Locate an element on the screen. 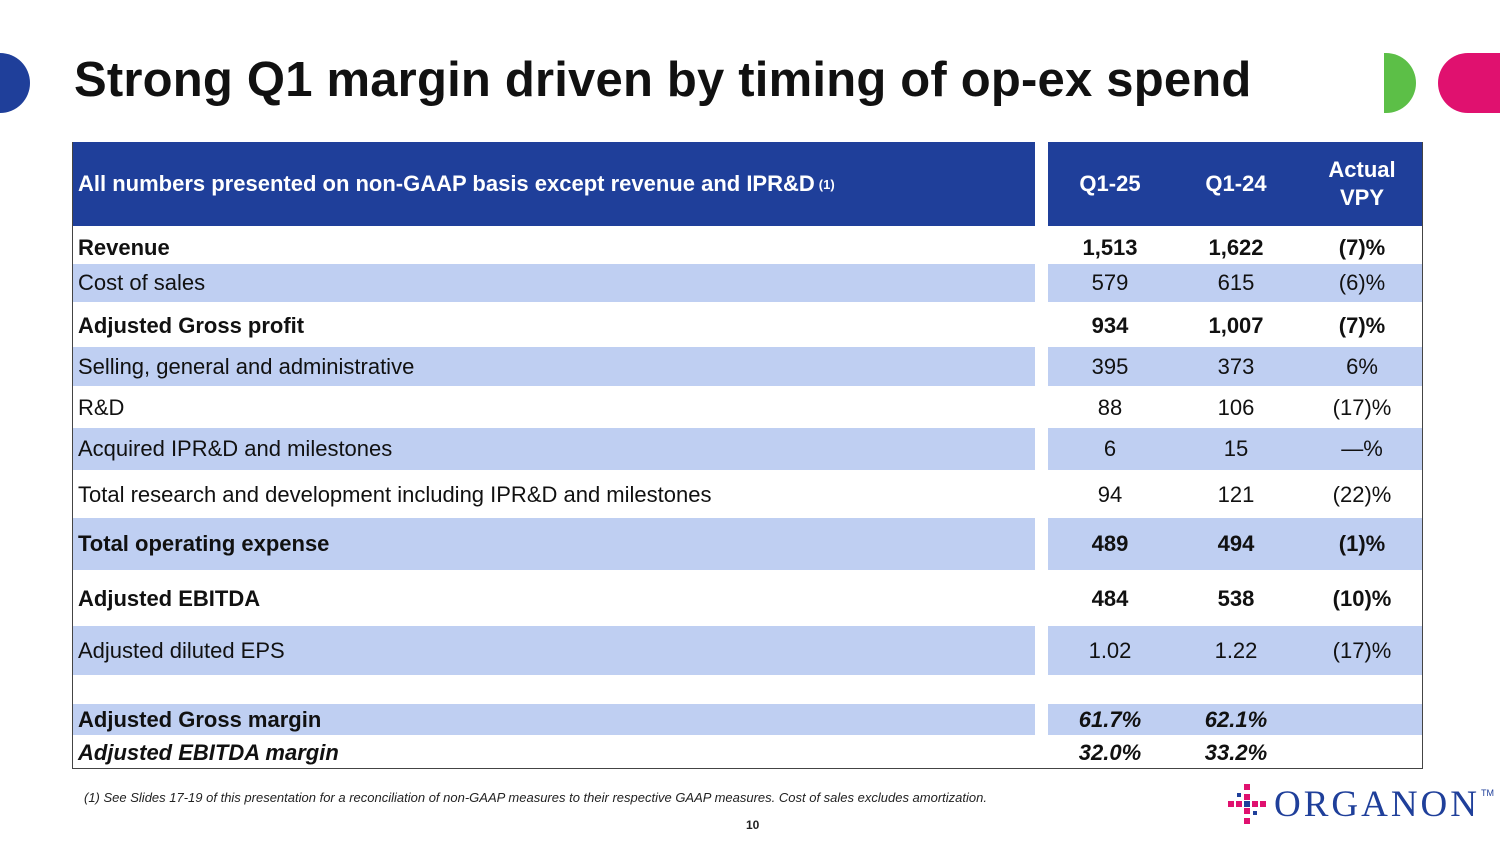  header-actual: Actual is located at coordinates (1362, 169).